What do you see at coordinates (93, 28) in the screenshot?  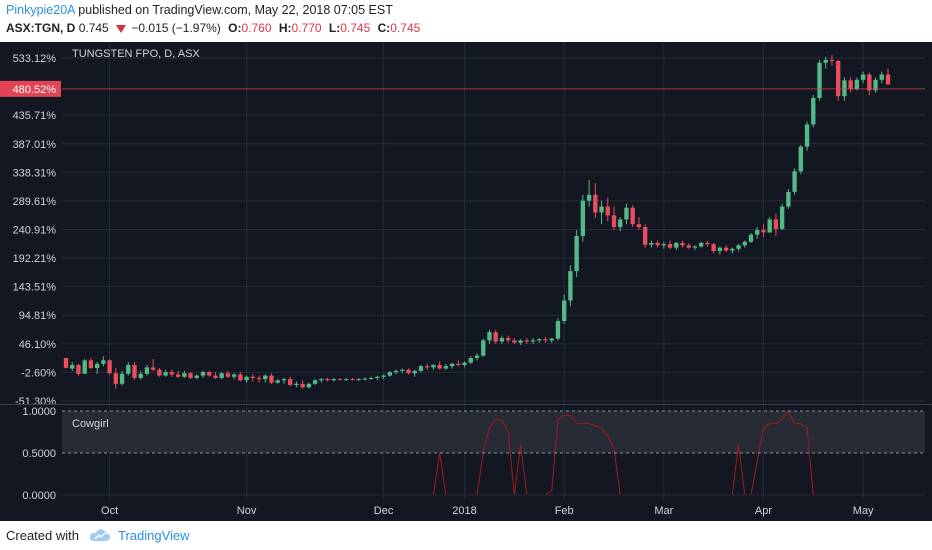 I see `last-price: 0.745` at bounding box center [93, 28].